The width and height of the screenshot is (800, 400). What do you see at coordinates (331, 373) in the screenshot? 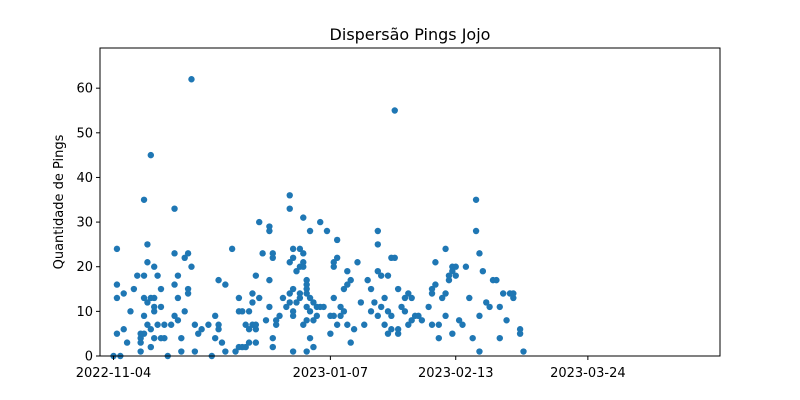
I see `x-tick-label: 2023-01-07` at bounding box center [331, 373].